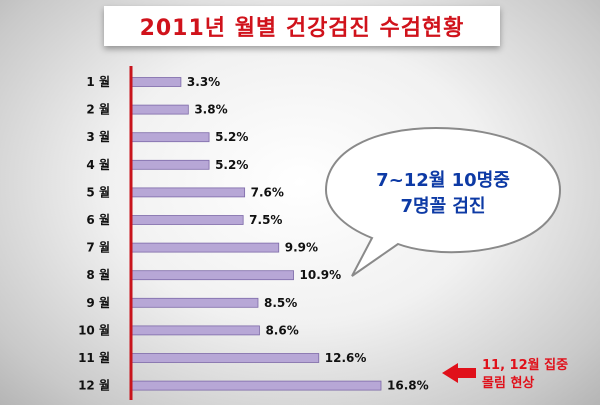 The image size is (600, 405). I want to click on callout-bubble: 7~12월 10명중 7명꼴 검진, so click(443, 201).